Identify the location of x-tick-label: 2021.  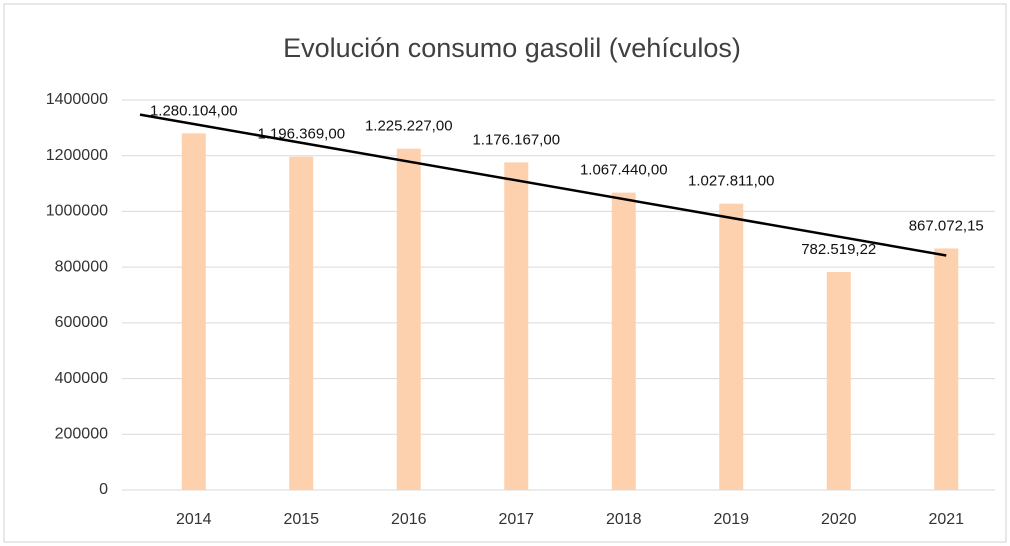
(946, 519).